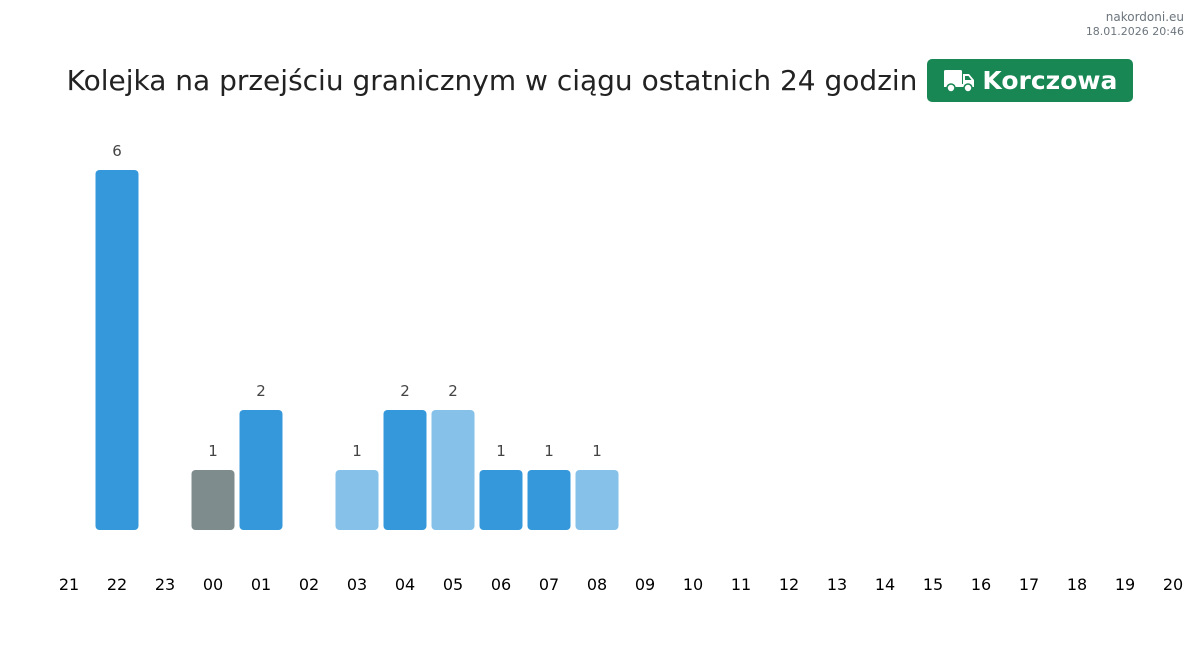 This screenshot has width=1200, height=651. Describe the element at coordinates (693, 584) in the screenshot. I see `x-tick-label: 10` at that location.